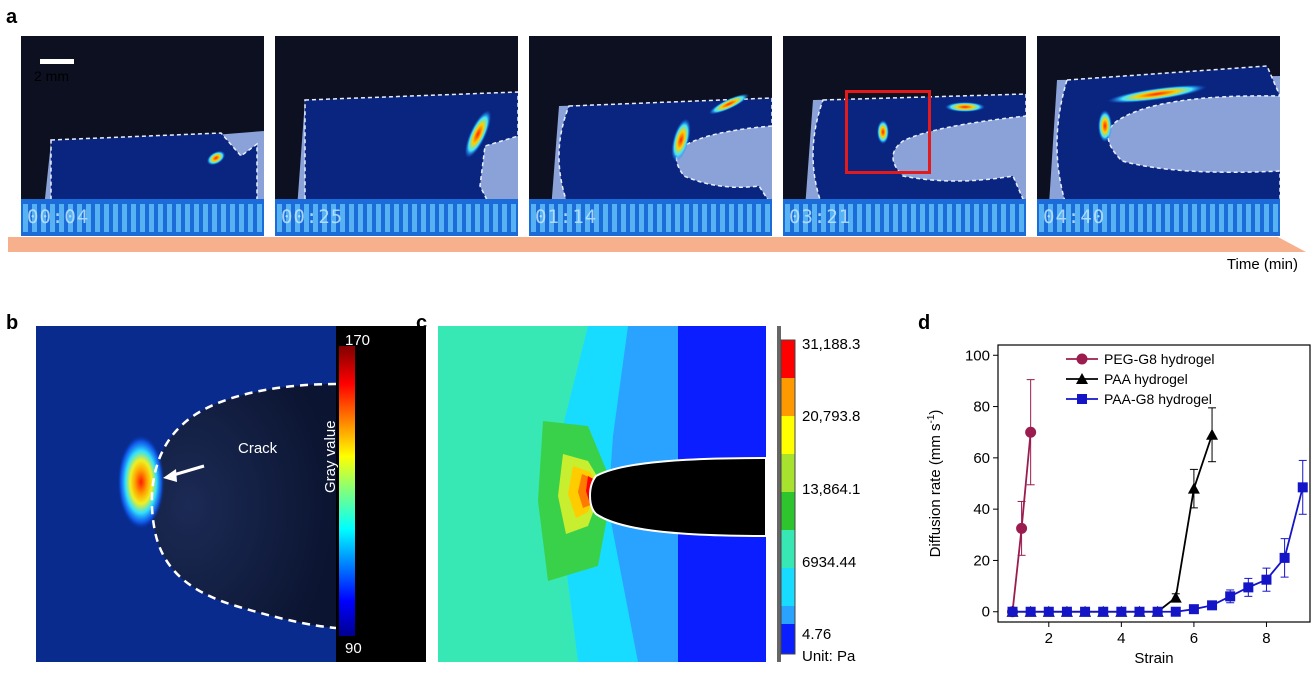 The image size is (1312, 674). What do you see at coordinates (788, 497) in the screenshot?
I see `pressure-colorbar` at bounding box center [788, 497].